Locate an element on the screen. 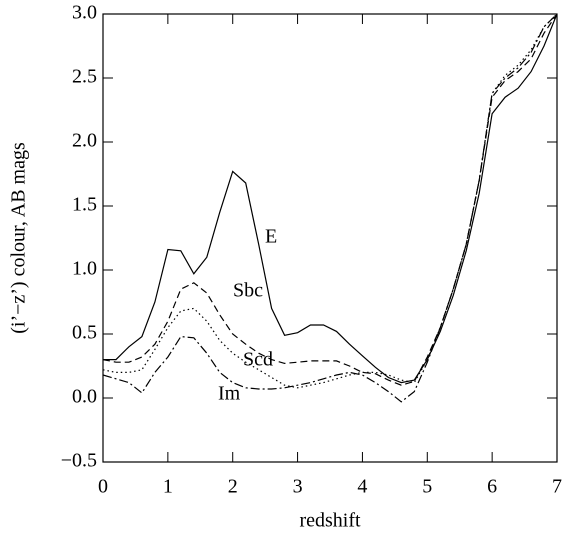  y-tick-label: 3.0 is located at coordinates (84, 13).